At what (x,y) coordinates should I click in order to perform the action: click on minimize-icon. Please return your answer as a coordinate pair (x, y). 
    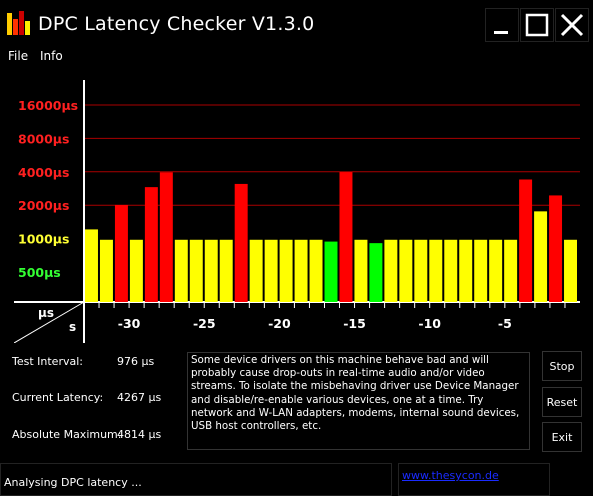
    Looking at the image, I should click on (501, 32).